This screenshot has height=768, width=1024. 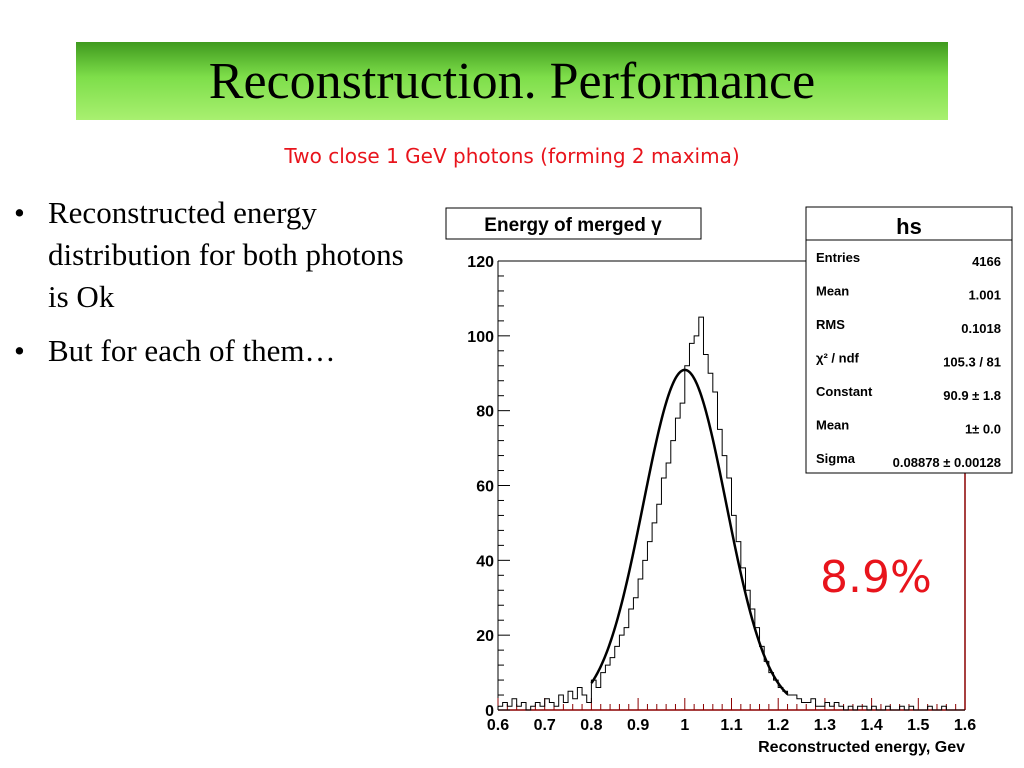 I want to click on slide-title: Reconstruction. Performance, so click(x=512, y=81).